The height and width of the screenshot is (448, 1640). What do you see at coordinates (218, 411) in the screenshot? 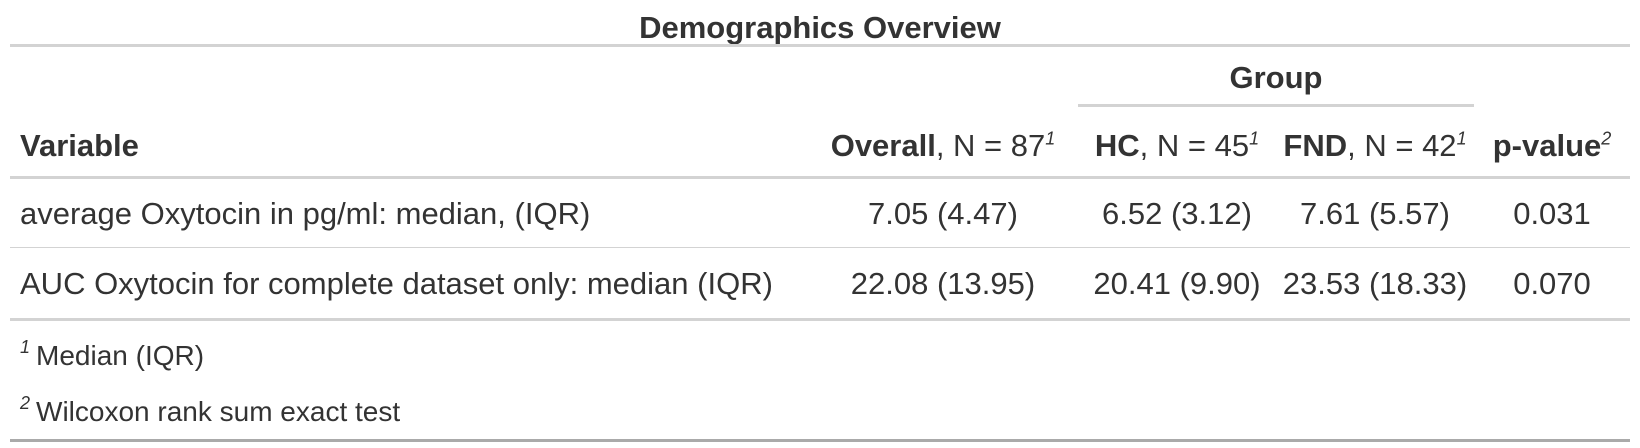
I see `footnote-2-text: Wilcoxon rank sum exact test` at bounding box center [218, 411].